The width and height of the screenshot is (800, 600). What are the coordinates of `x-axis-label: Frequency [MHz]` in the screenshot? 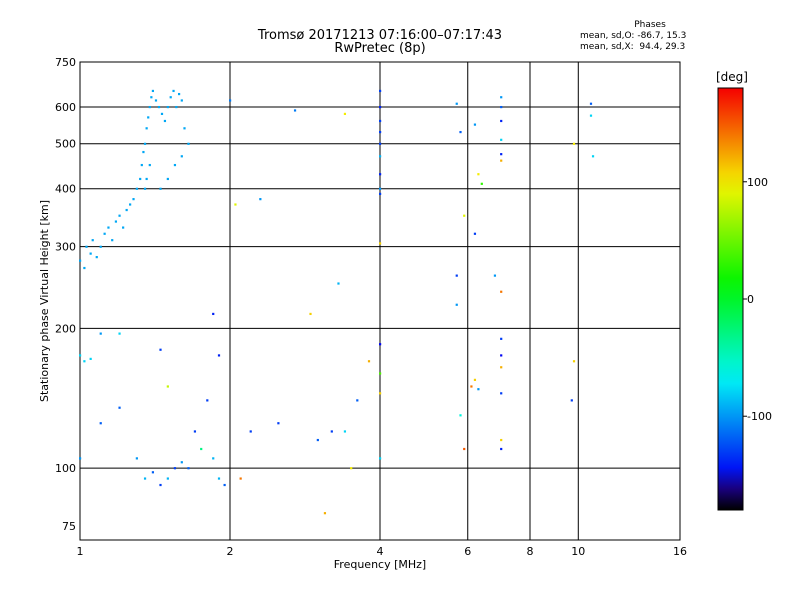 It's located at (380, 564).